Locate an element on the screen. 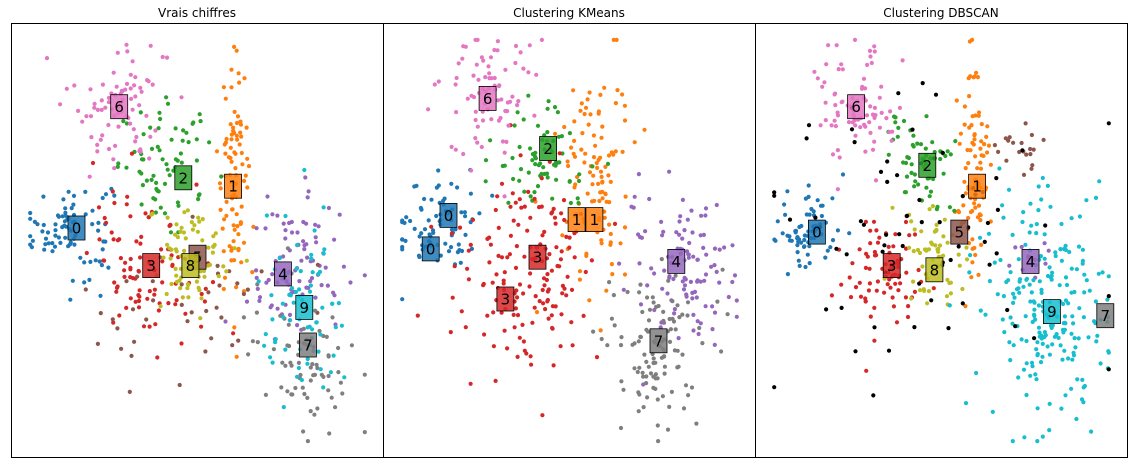 Image resolution: width=1133 pixels, height=468 pixels. clustering-dbscan-point-noise is located at coordinates (984, 241).